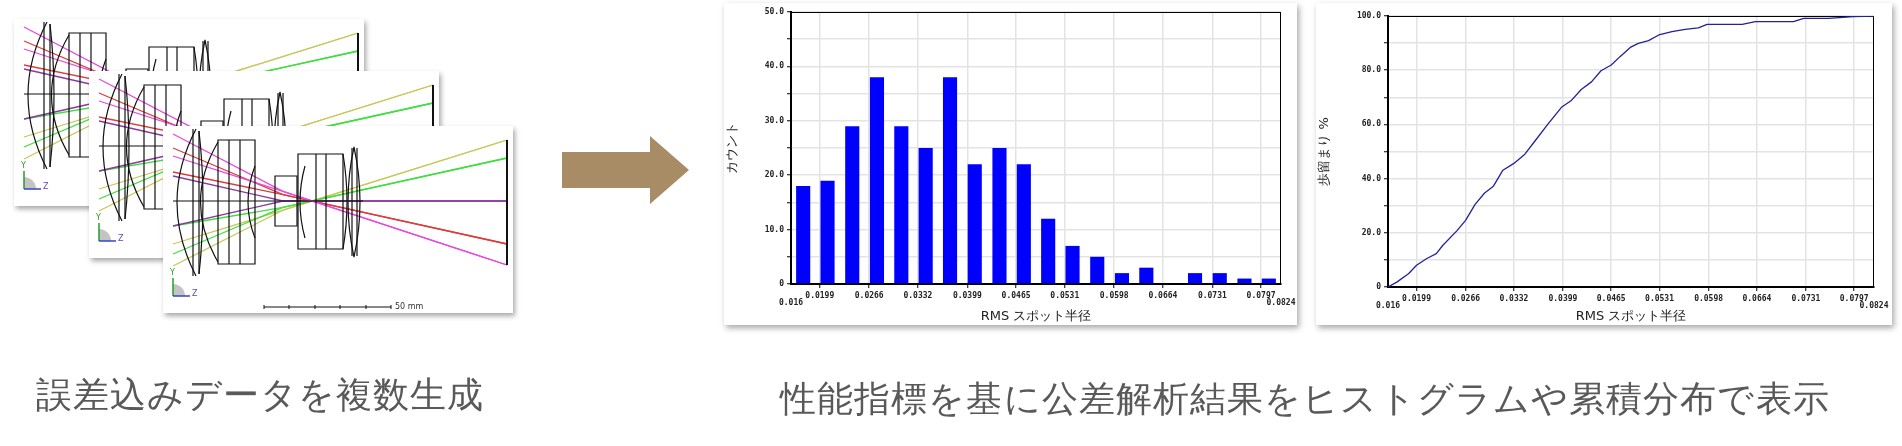 The height and width of the screenshot is (446, 1902). I want to click on y-tick-label: 60.0, so click(1371, 124).